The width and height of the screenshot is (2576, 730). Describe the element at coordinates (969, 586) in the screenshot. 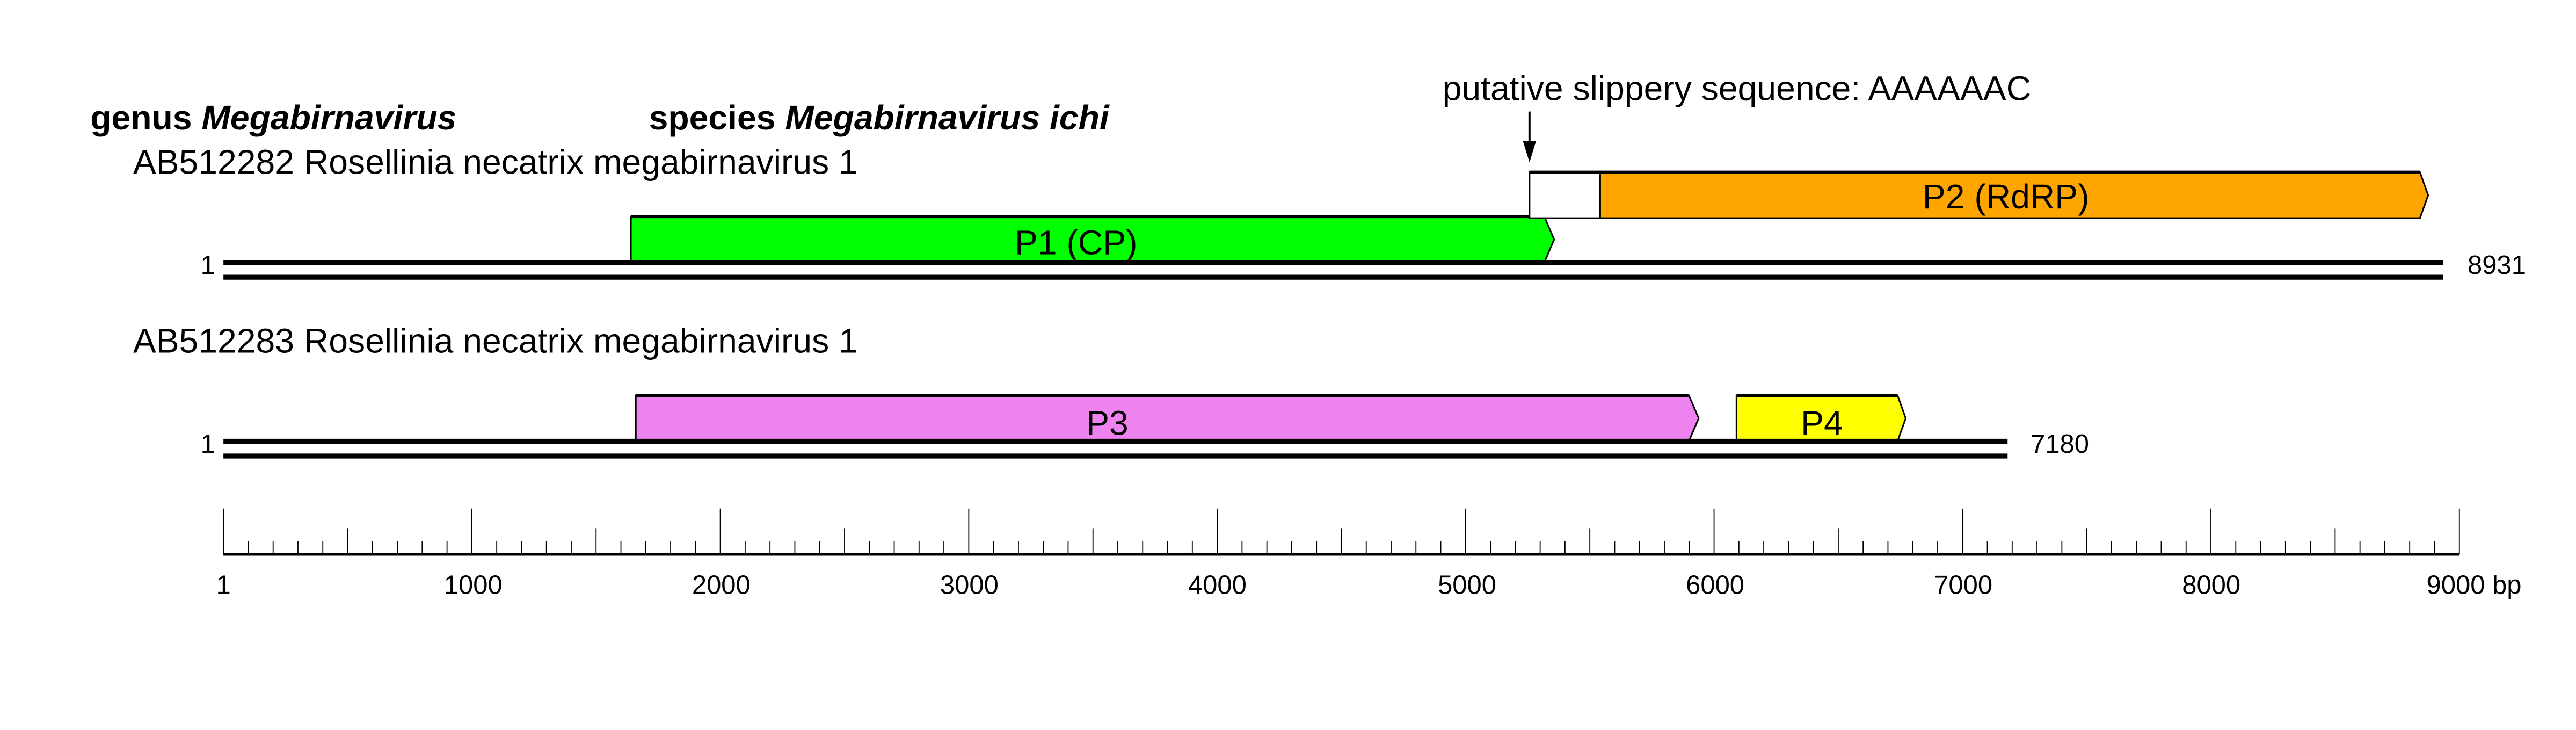

I see `ruler-label: 3000` at that location.